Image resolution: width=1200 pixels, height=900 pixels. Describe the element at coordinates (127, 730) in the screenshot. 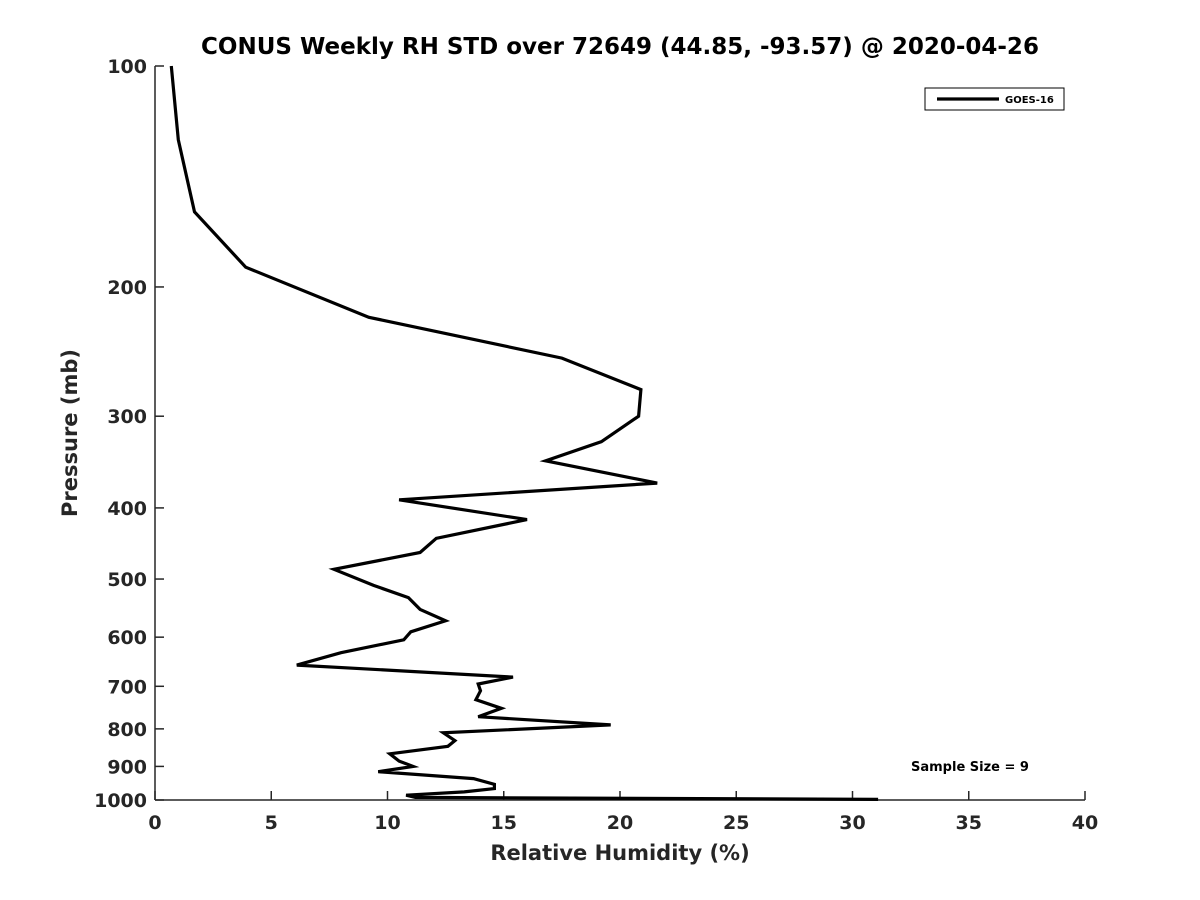

I see `y-tick-label: 800` at that location.